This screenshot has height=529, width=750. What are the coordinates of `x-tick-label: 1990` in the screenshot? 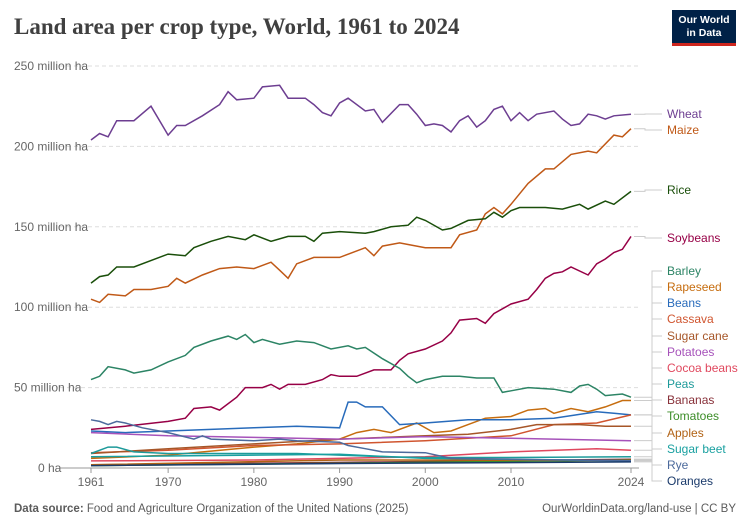 It's located at (339, 482).